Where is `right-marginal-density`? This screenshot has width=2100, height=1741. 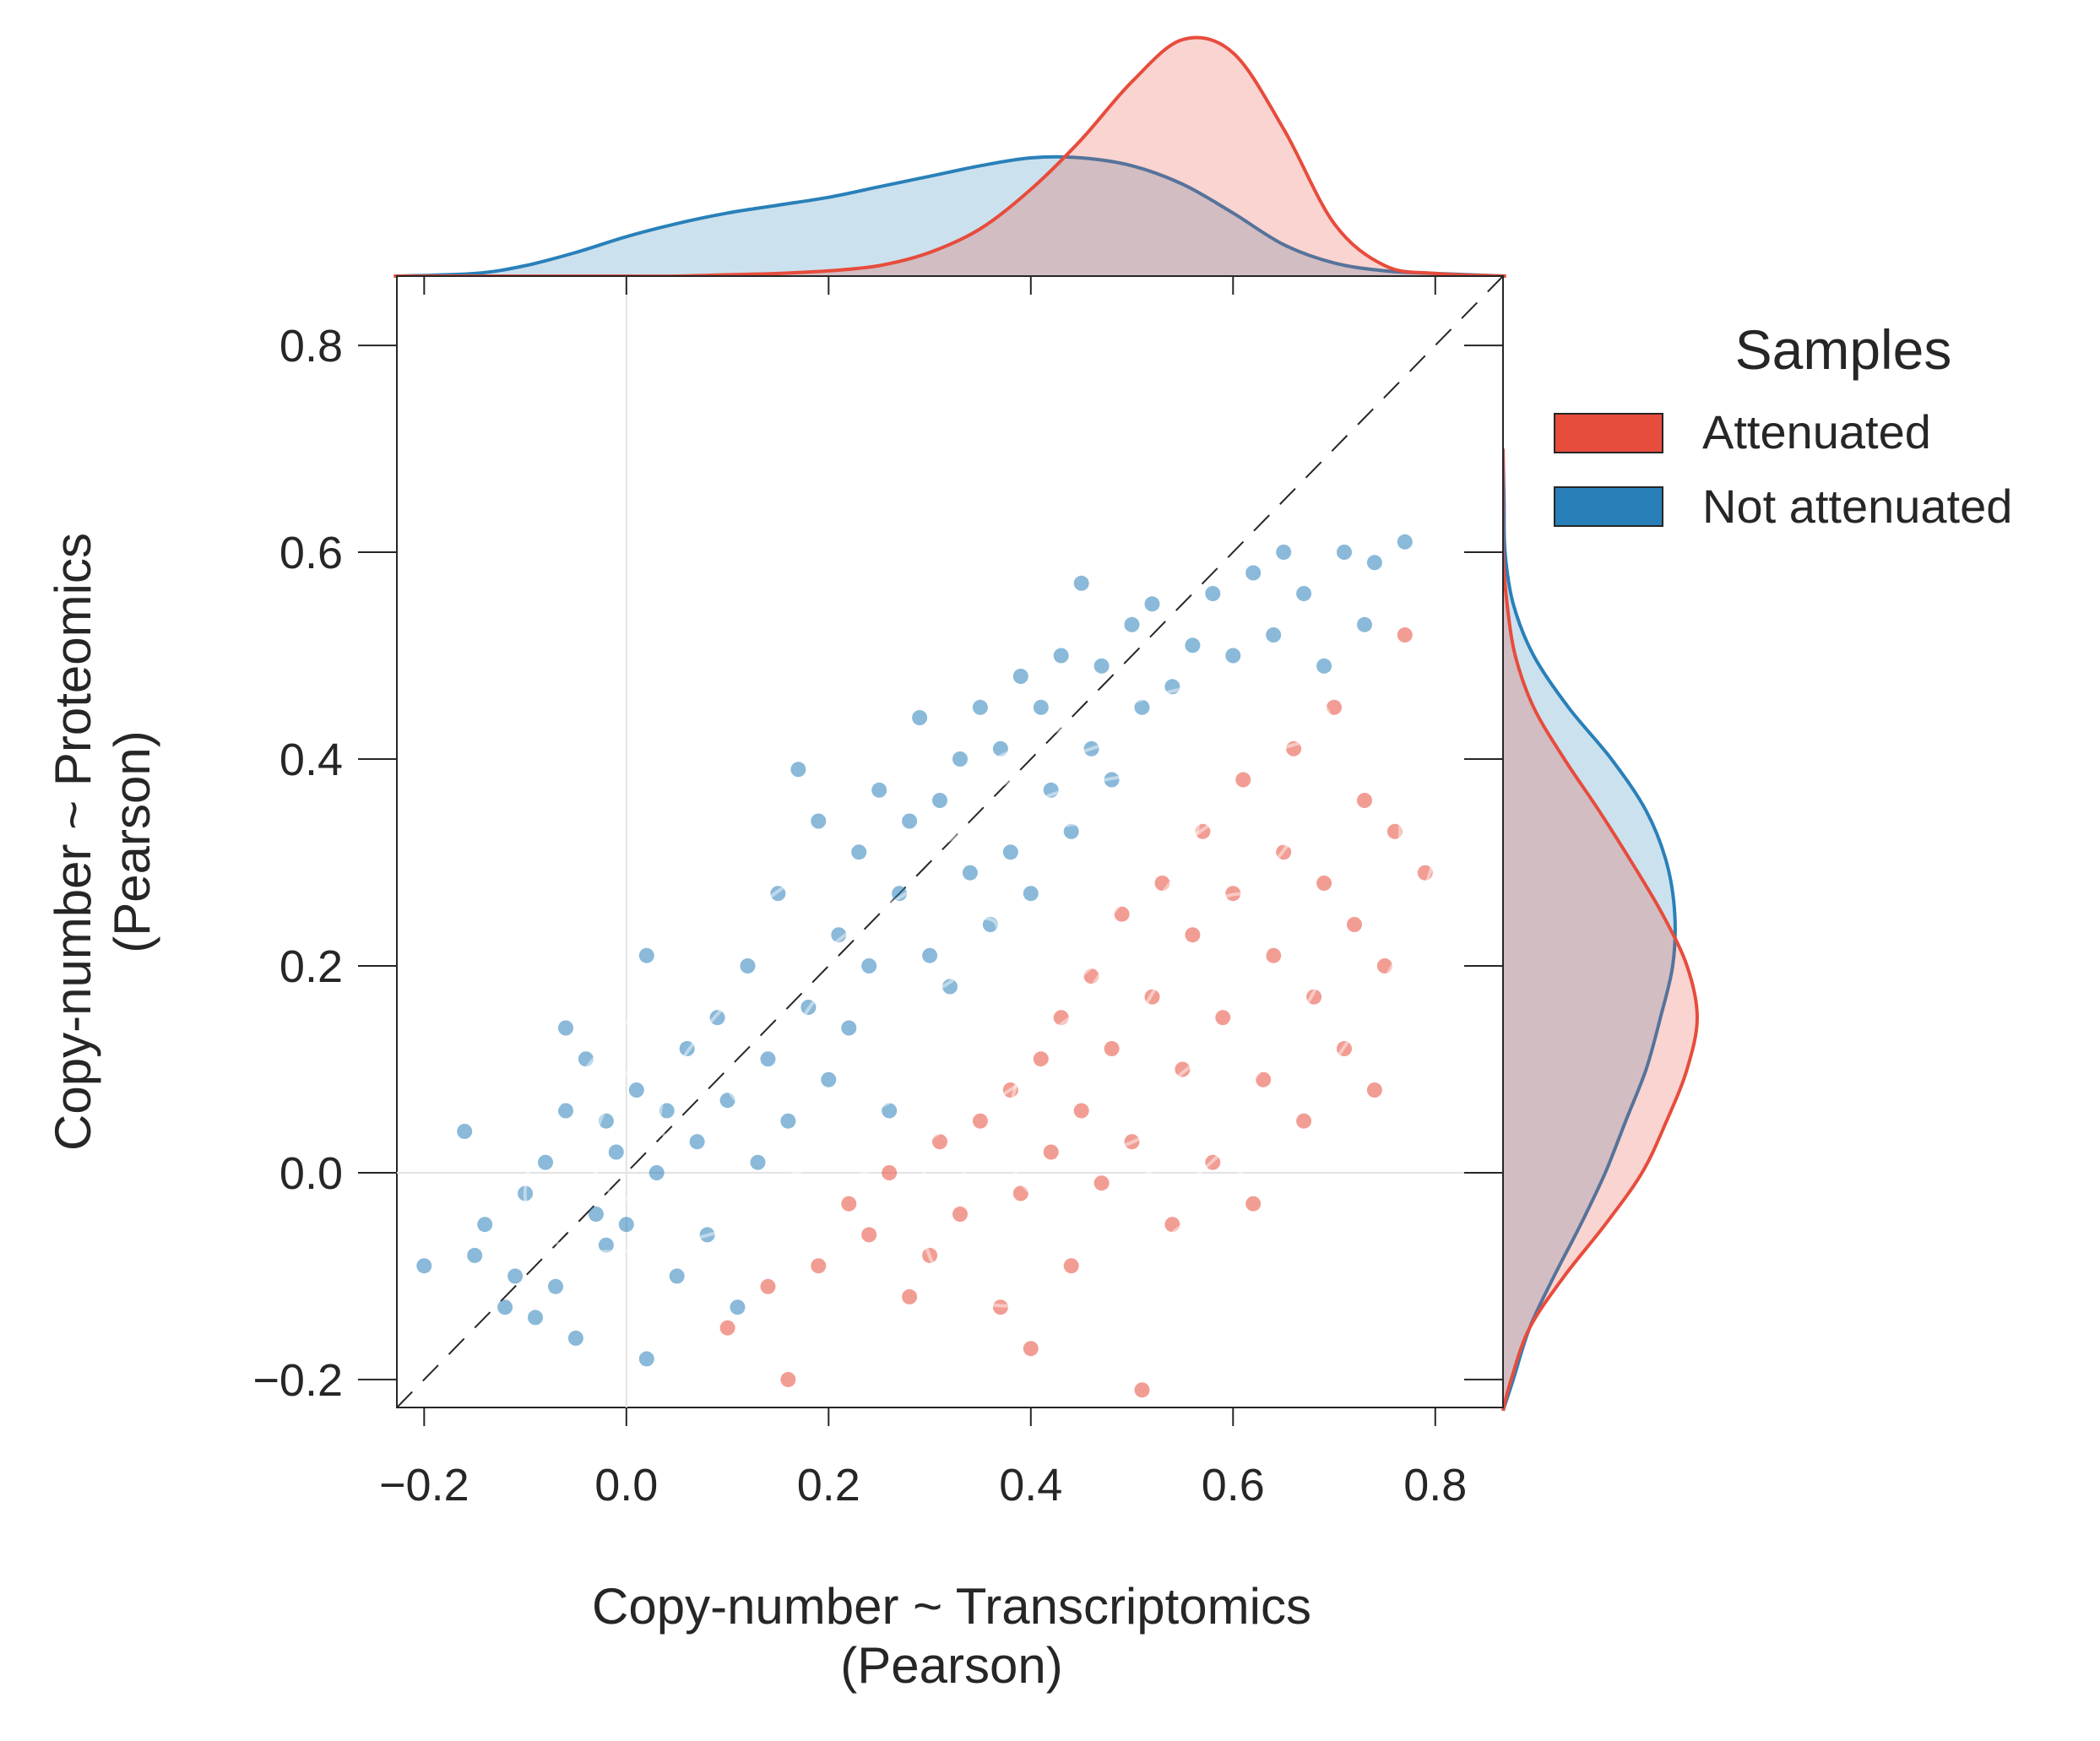
right-marginal-density is located at coordinates (1600, 930).